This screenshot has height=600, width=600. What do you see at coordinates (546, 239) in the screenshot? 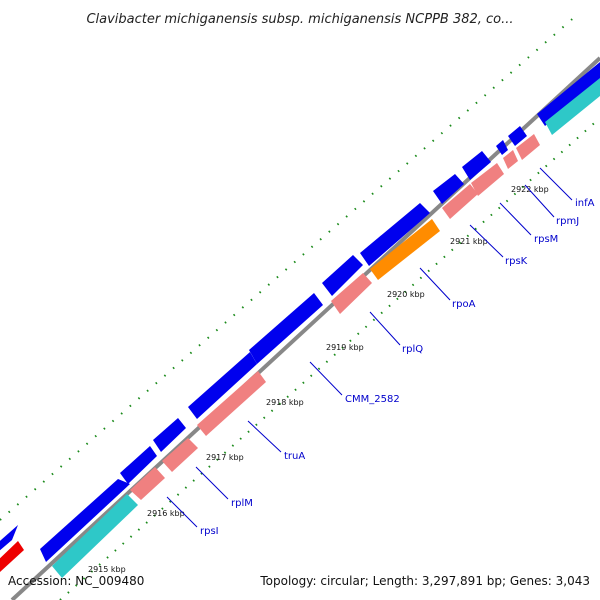
I see `gene-label-rpsm: rpsM` at bounding box center [546, 239].